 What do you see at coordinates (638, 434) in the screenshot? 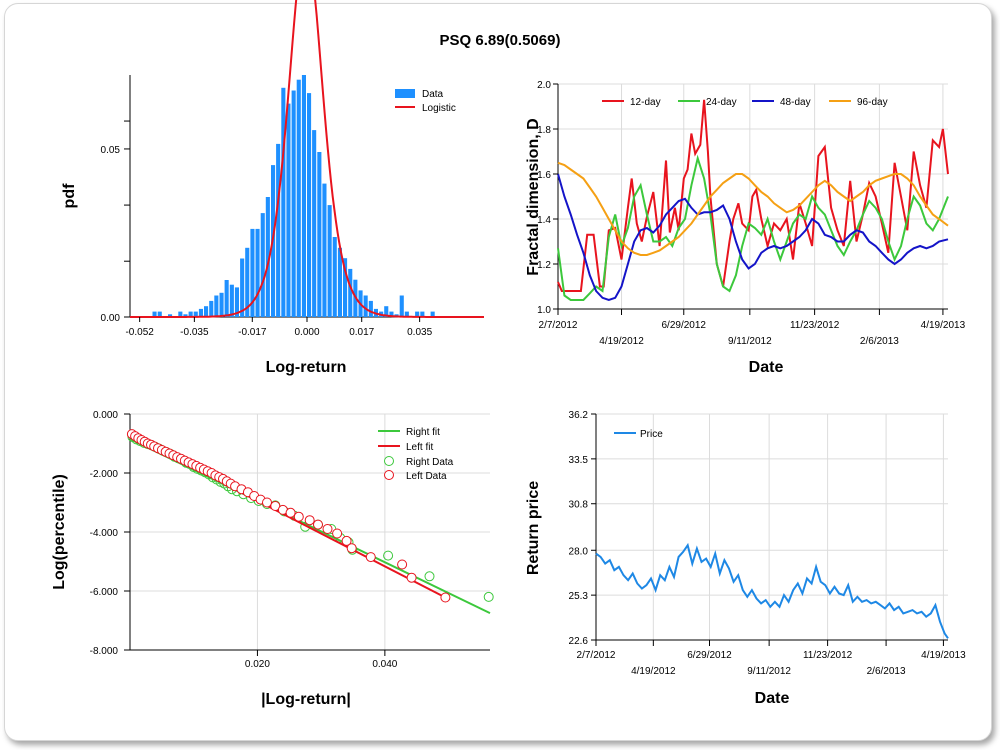
I see `legend: Price` at bounding box center [638, 434].